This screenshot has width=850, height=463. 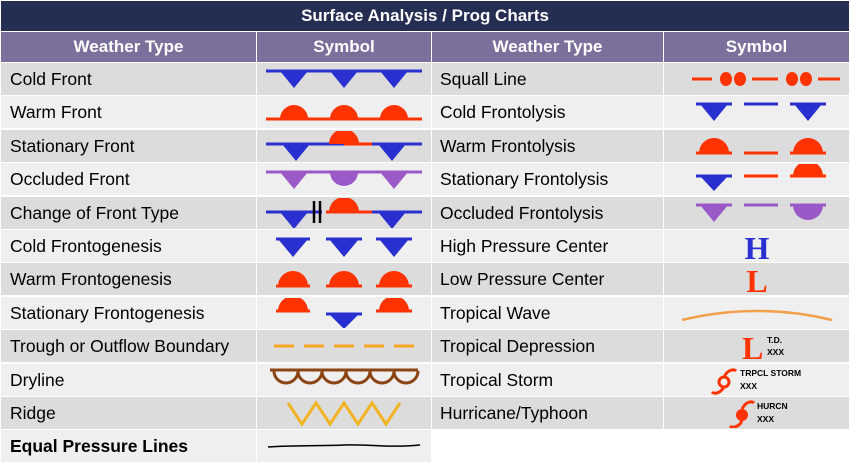 I want to click on right-row-label: Tropical Depression, so click(x=548, y=346).